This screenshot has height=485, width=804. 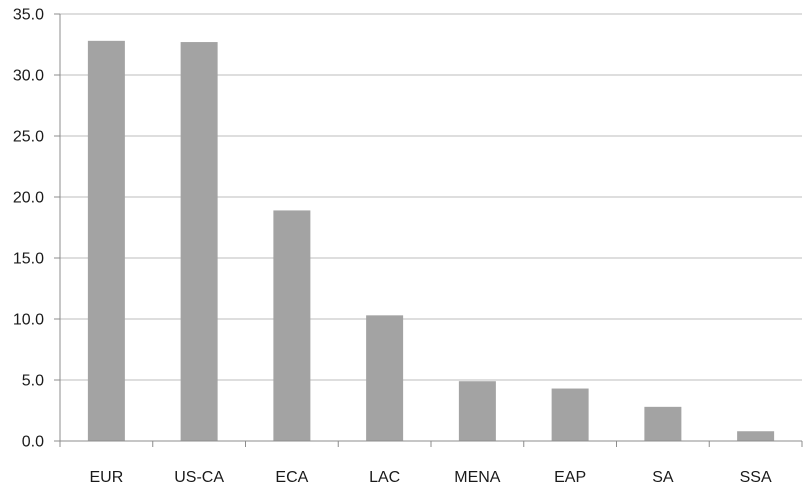 I want to click on x-tick-label: EAP, so click(x=570, y=477).